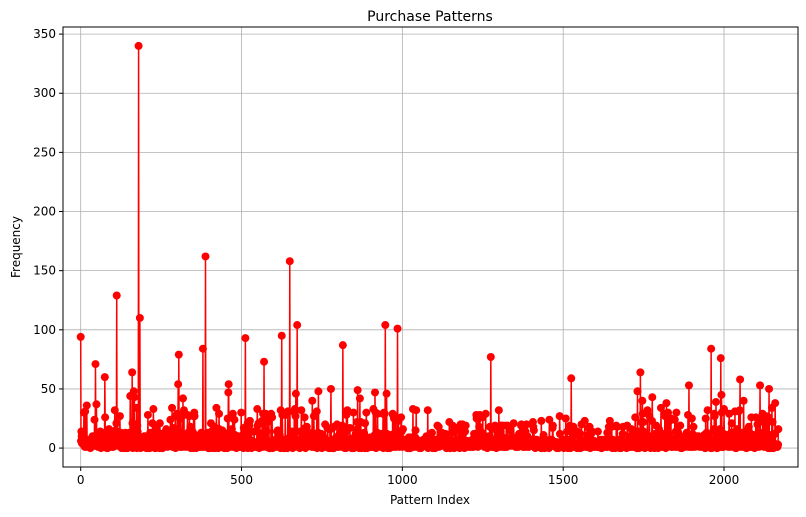 This screenshot has width=806, height=517. Describe the element at coordinates (16, 247) in the screenshot. I see `y-axis-label: Frequency` at that location.